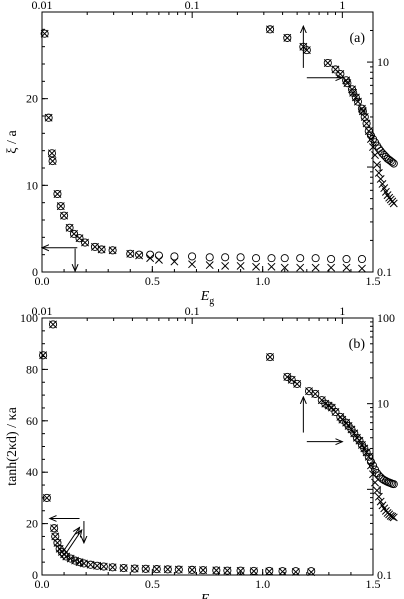  I want to click on x-tick-label: 0.5, so click(152, 281).